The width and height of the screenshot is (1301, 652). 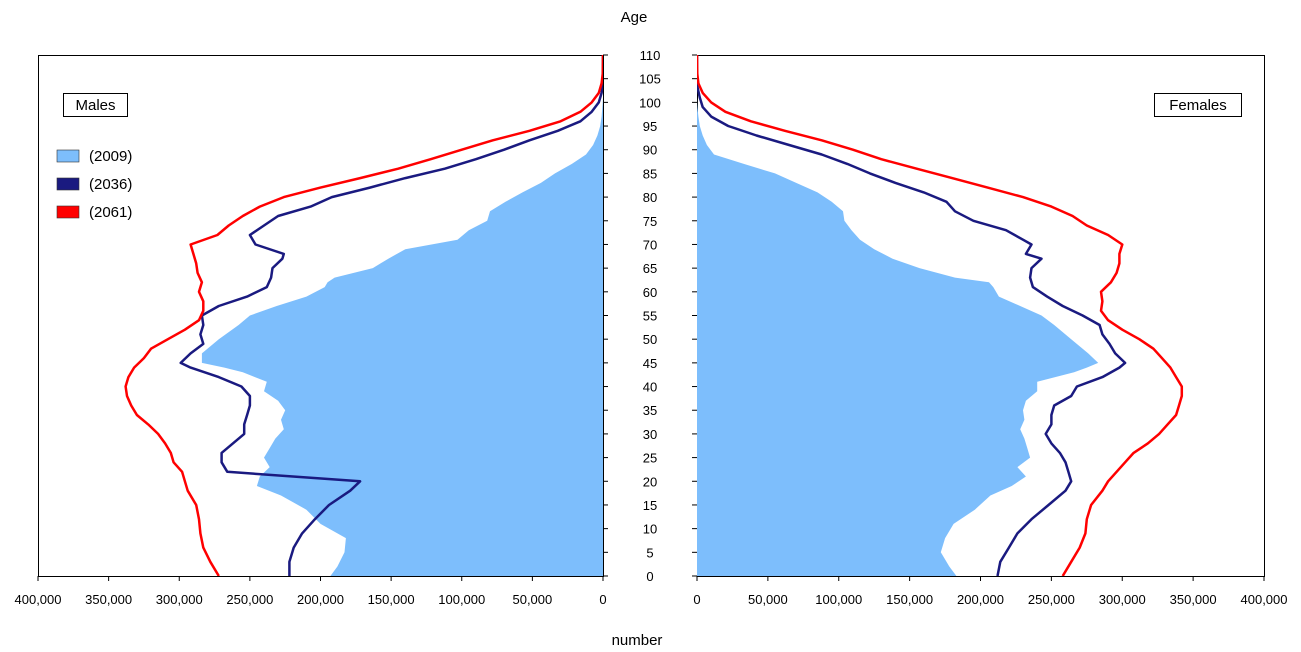 I want to click on age-tick-label: 50, so click(x=650, y=339).